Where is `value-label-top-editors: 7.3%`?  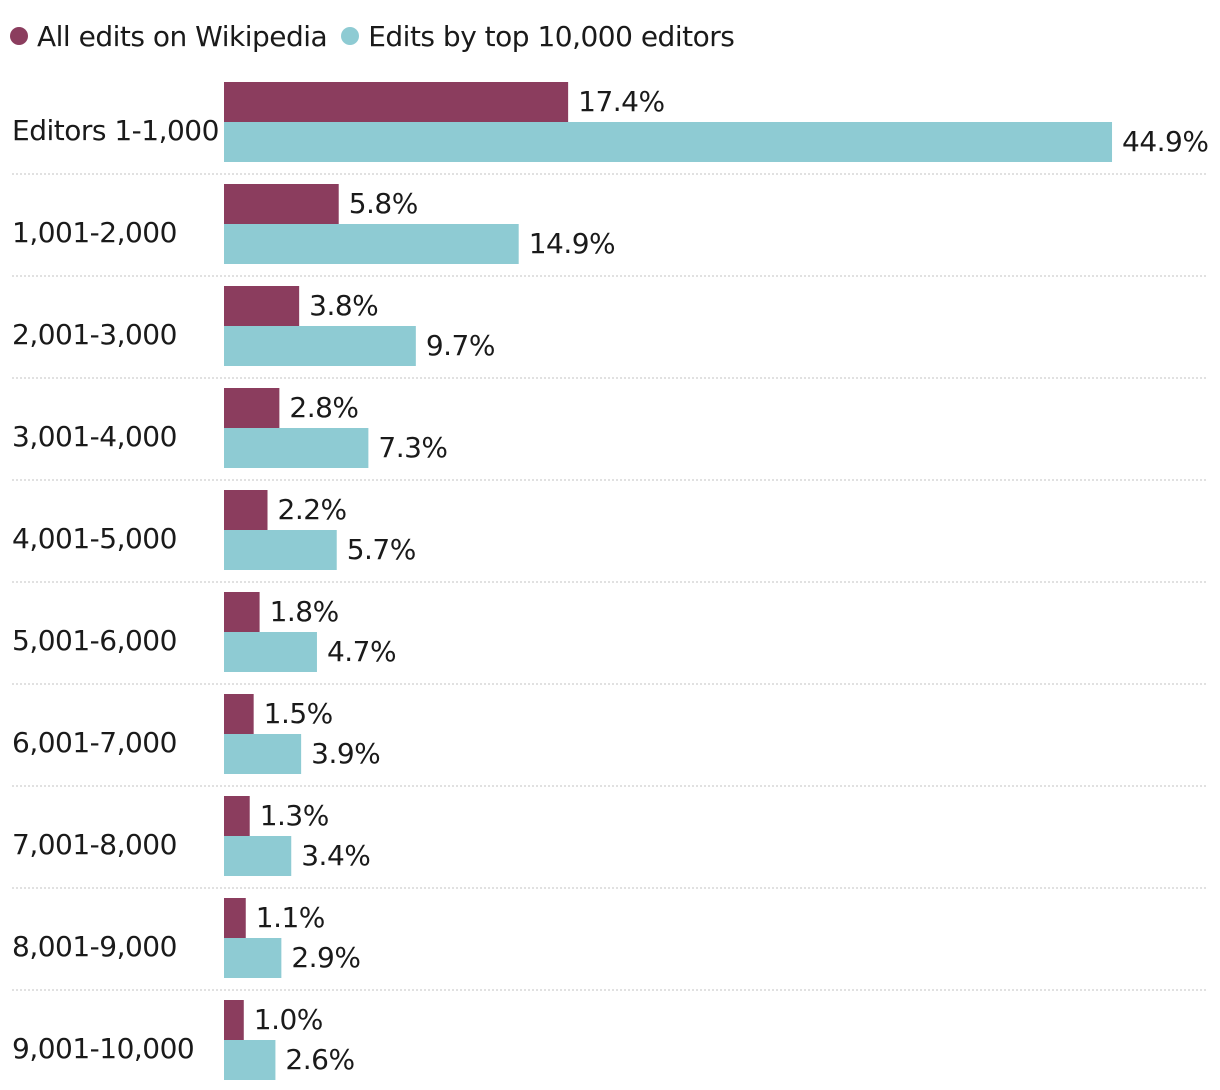
value-label-top-editors: 7.3% is located at coordinates (412, 447).